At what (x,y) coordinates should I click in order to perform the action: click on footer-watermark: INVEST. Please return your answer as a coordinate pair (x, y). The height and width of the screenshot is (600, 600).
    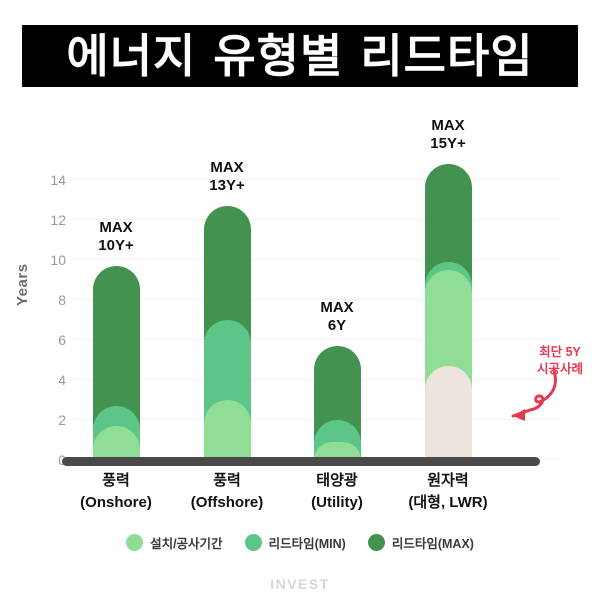
    Looking at the image, I should click on (300, 584).